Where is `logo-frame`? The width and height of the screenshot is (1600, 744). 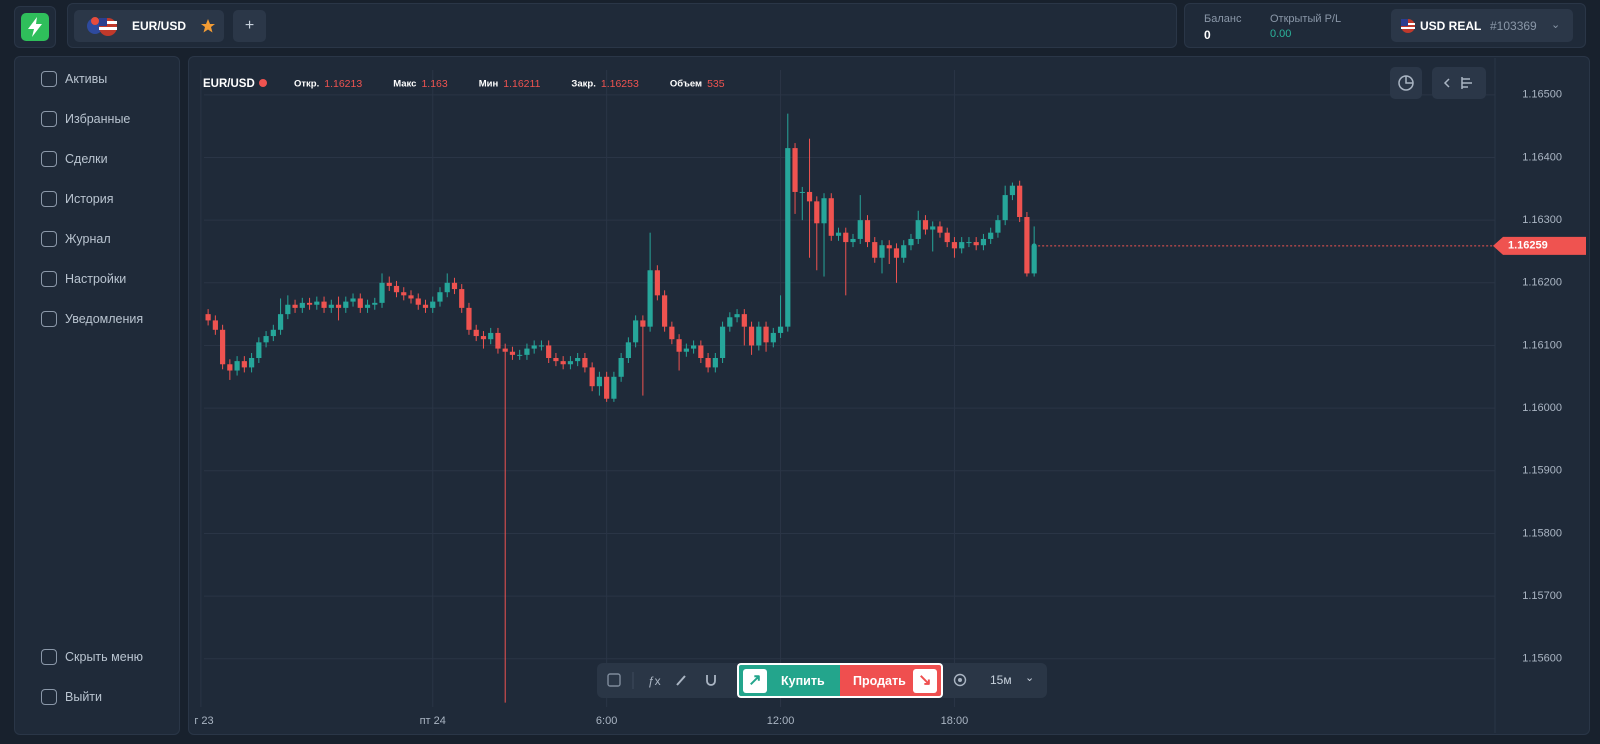 logo-frame is located at coordinates (35, 27).